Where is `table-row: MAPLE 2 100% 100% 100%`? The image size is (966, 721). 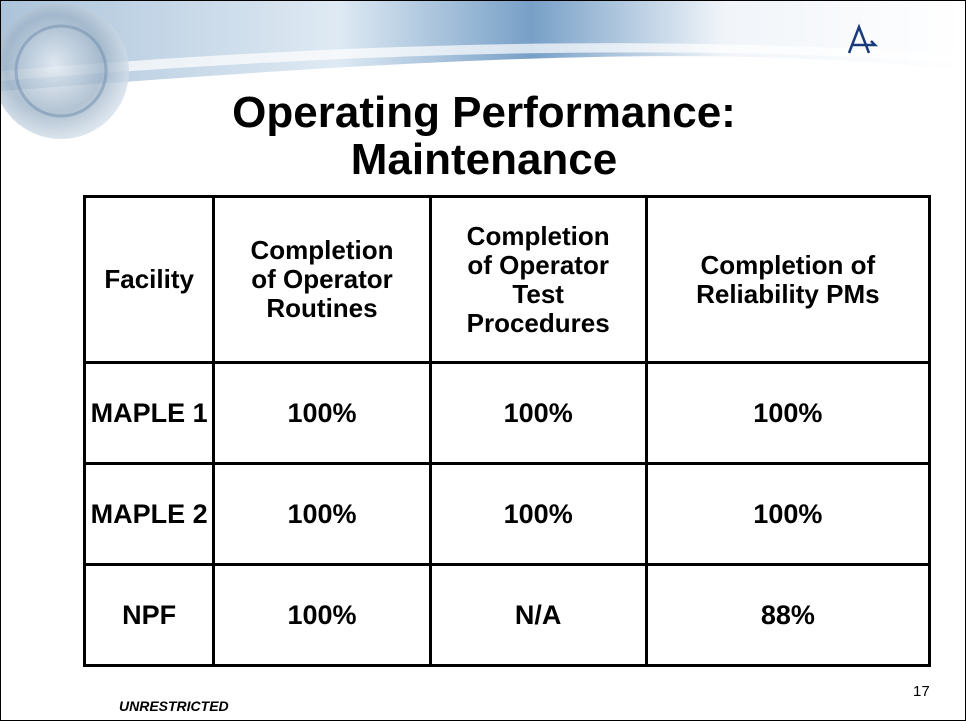
table-row: MAPLE 2 100% 100% 100% is located at coordinates (507, 514).